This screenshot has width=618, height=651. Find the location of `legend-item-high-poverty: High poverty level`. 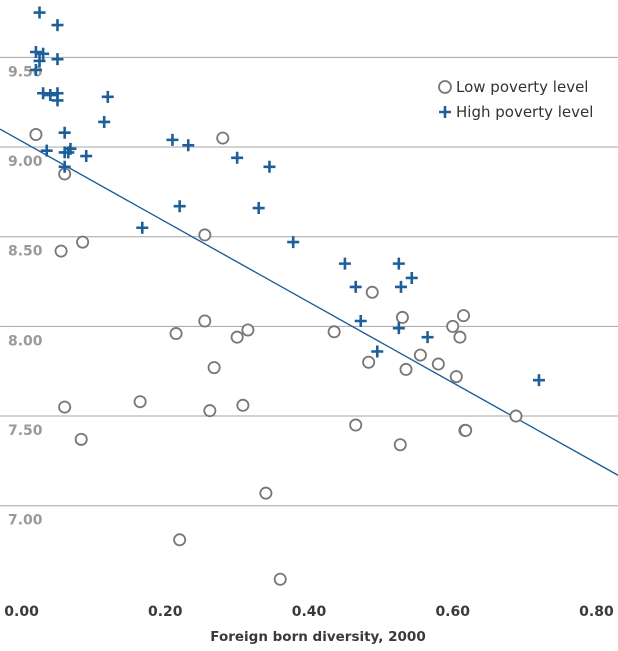

legend-item-high-poverty: High poverty level is located at coordinates (516, 112).